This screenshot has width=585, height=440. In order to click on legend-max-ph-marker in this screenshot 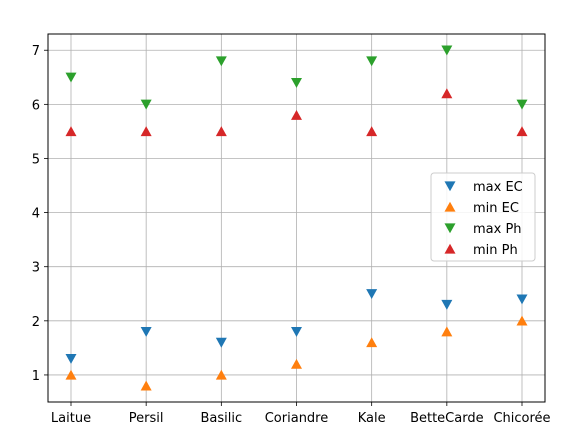, I will do `click(450, 228)`.